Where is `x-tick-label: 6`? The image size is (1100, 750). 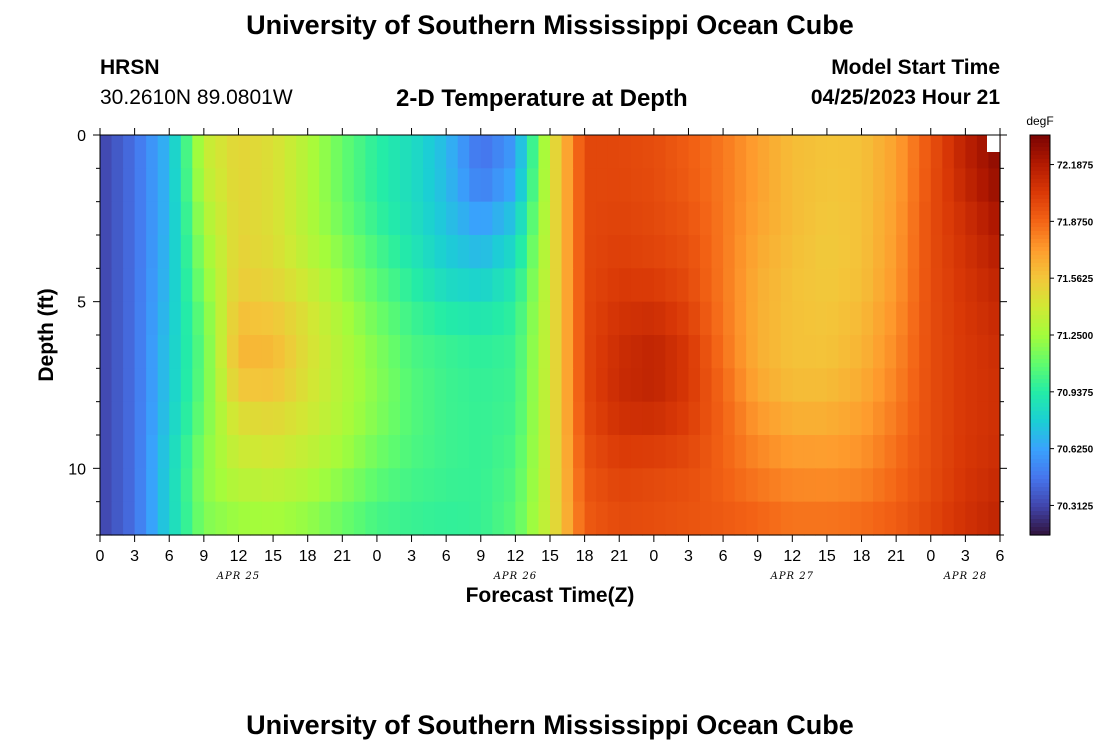 x-tick-label: 6 is located at coordinates (1000, 556).